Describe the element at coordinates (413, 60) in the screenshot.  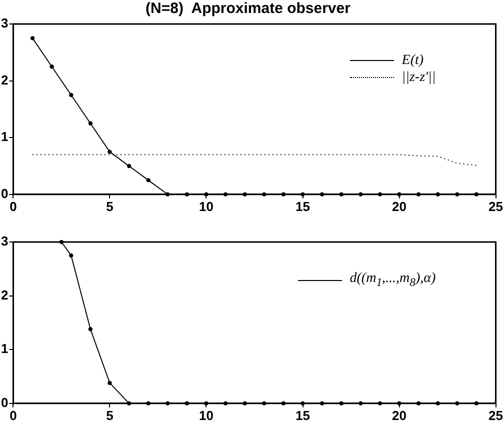
I see `legend-label: E(t)` at that location.